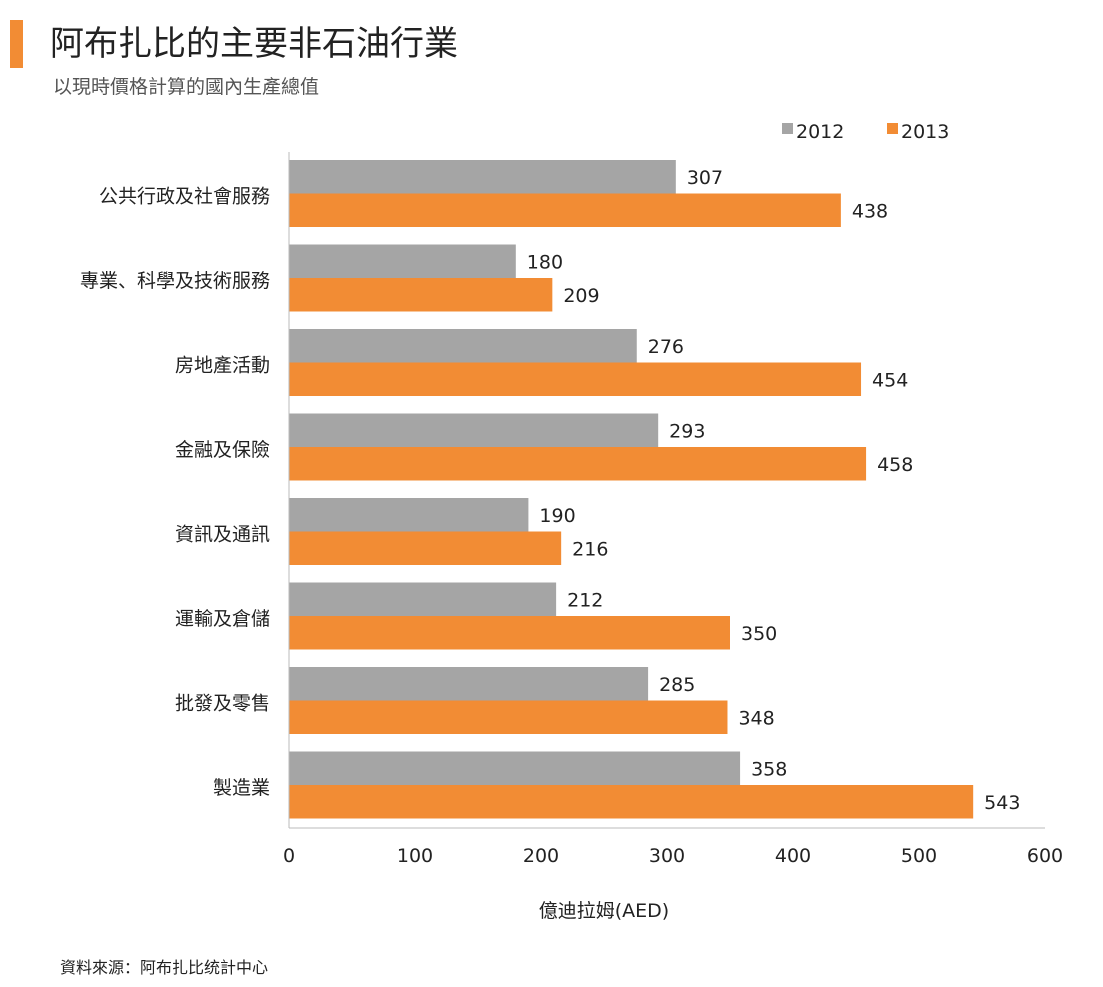 This screenshot has height=987, width=1103. What do you see at coordinates (557, 516) in the screenshot?
I see `data-label-2012-5: 190` at bounding box center [557, 516].